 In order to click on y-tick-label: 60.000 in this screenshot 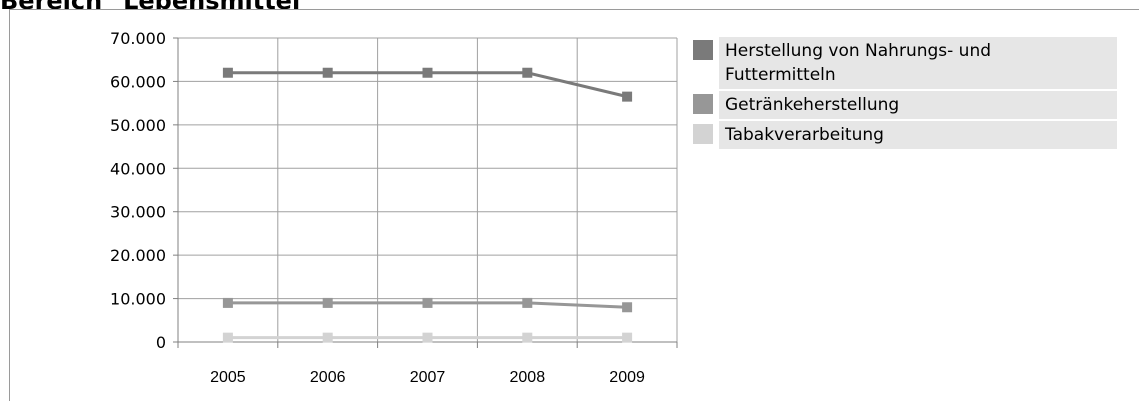, I will do `click(138, 81)`.